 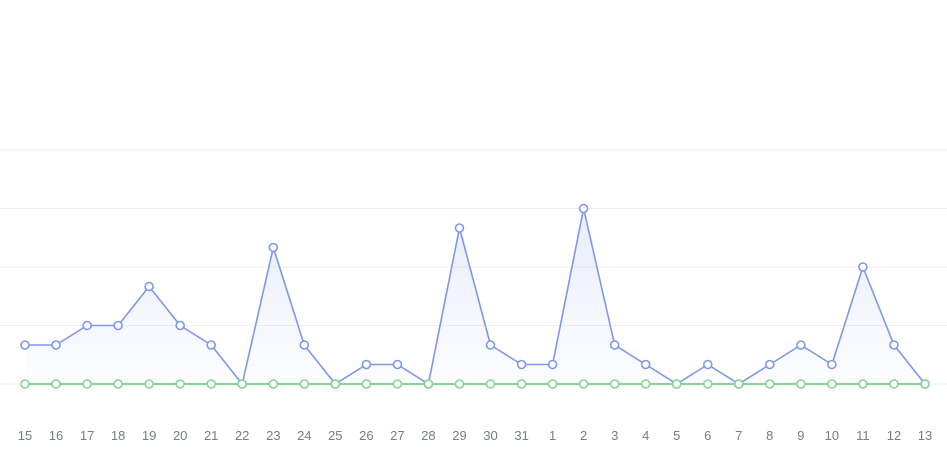 I want to click on x-axis-label-28: 28, so click(x=428, y=435).